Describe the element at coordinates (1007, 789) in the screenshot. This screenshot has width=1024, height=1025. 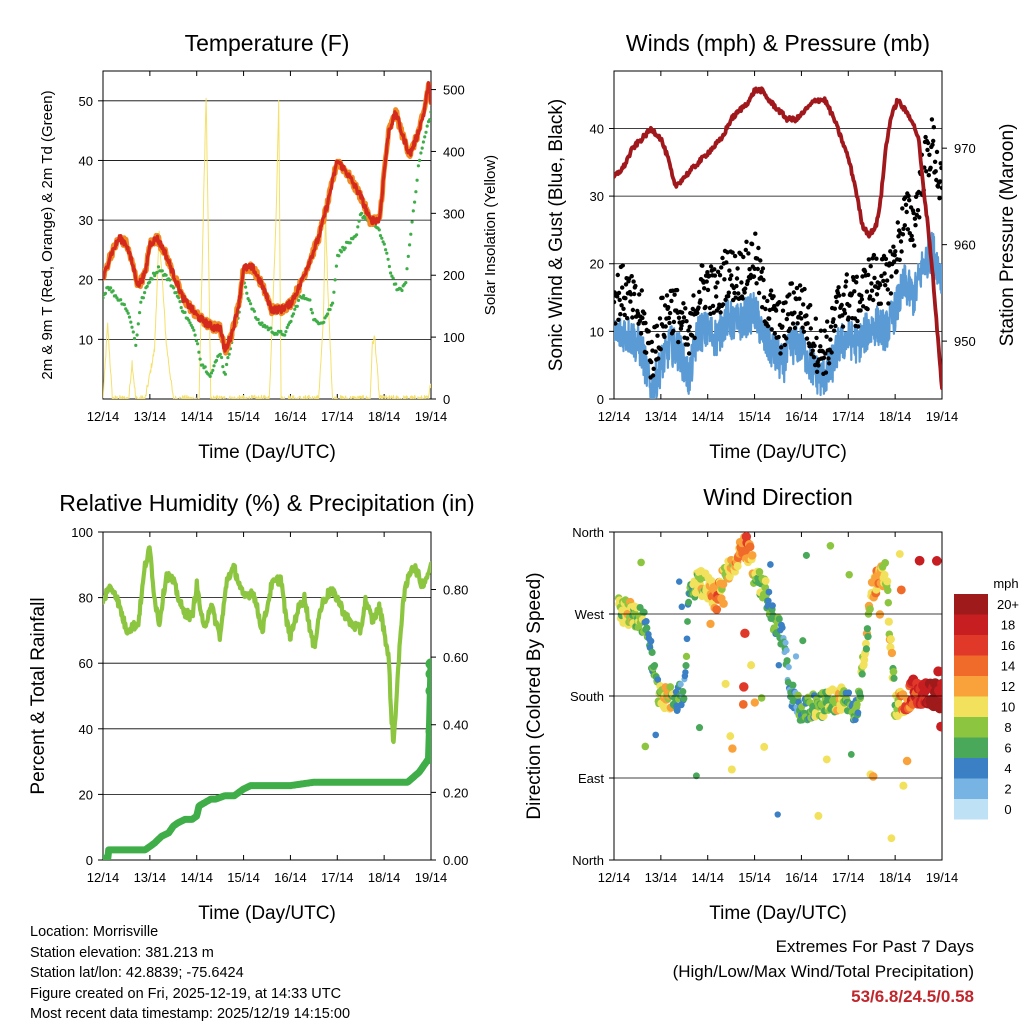
I see `legend-label: 2` at that location.